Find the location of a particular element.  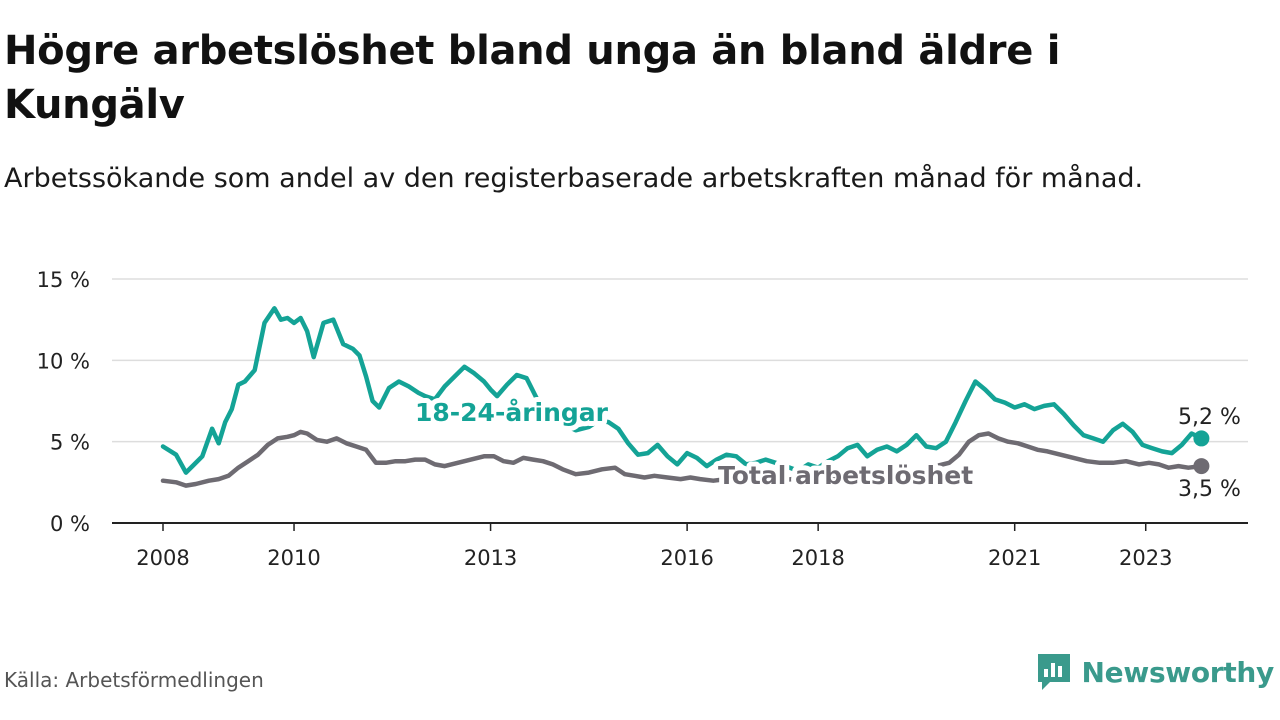

newsworthy-logo-icon is located at coordinates (1053, 672).